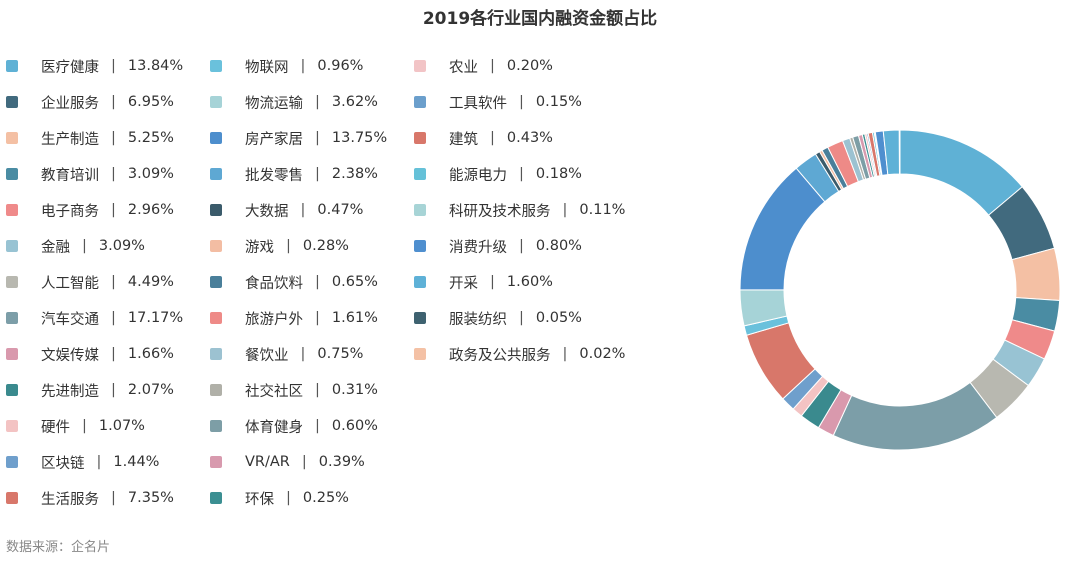 This screenshot has width=1080, height=576. Describe the element at coordinates (274, 391) in the screenshot. I see `legend-label: 社交社区` at that location.